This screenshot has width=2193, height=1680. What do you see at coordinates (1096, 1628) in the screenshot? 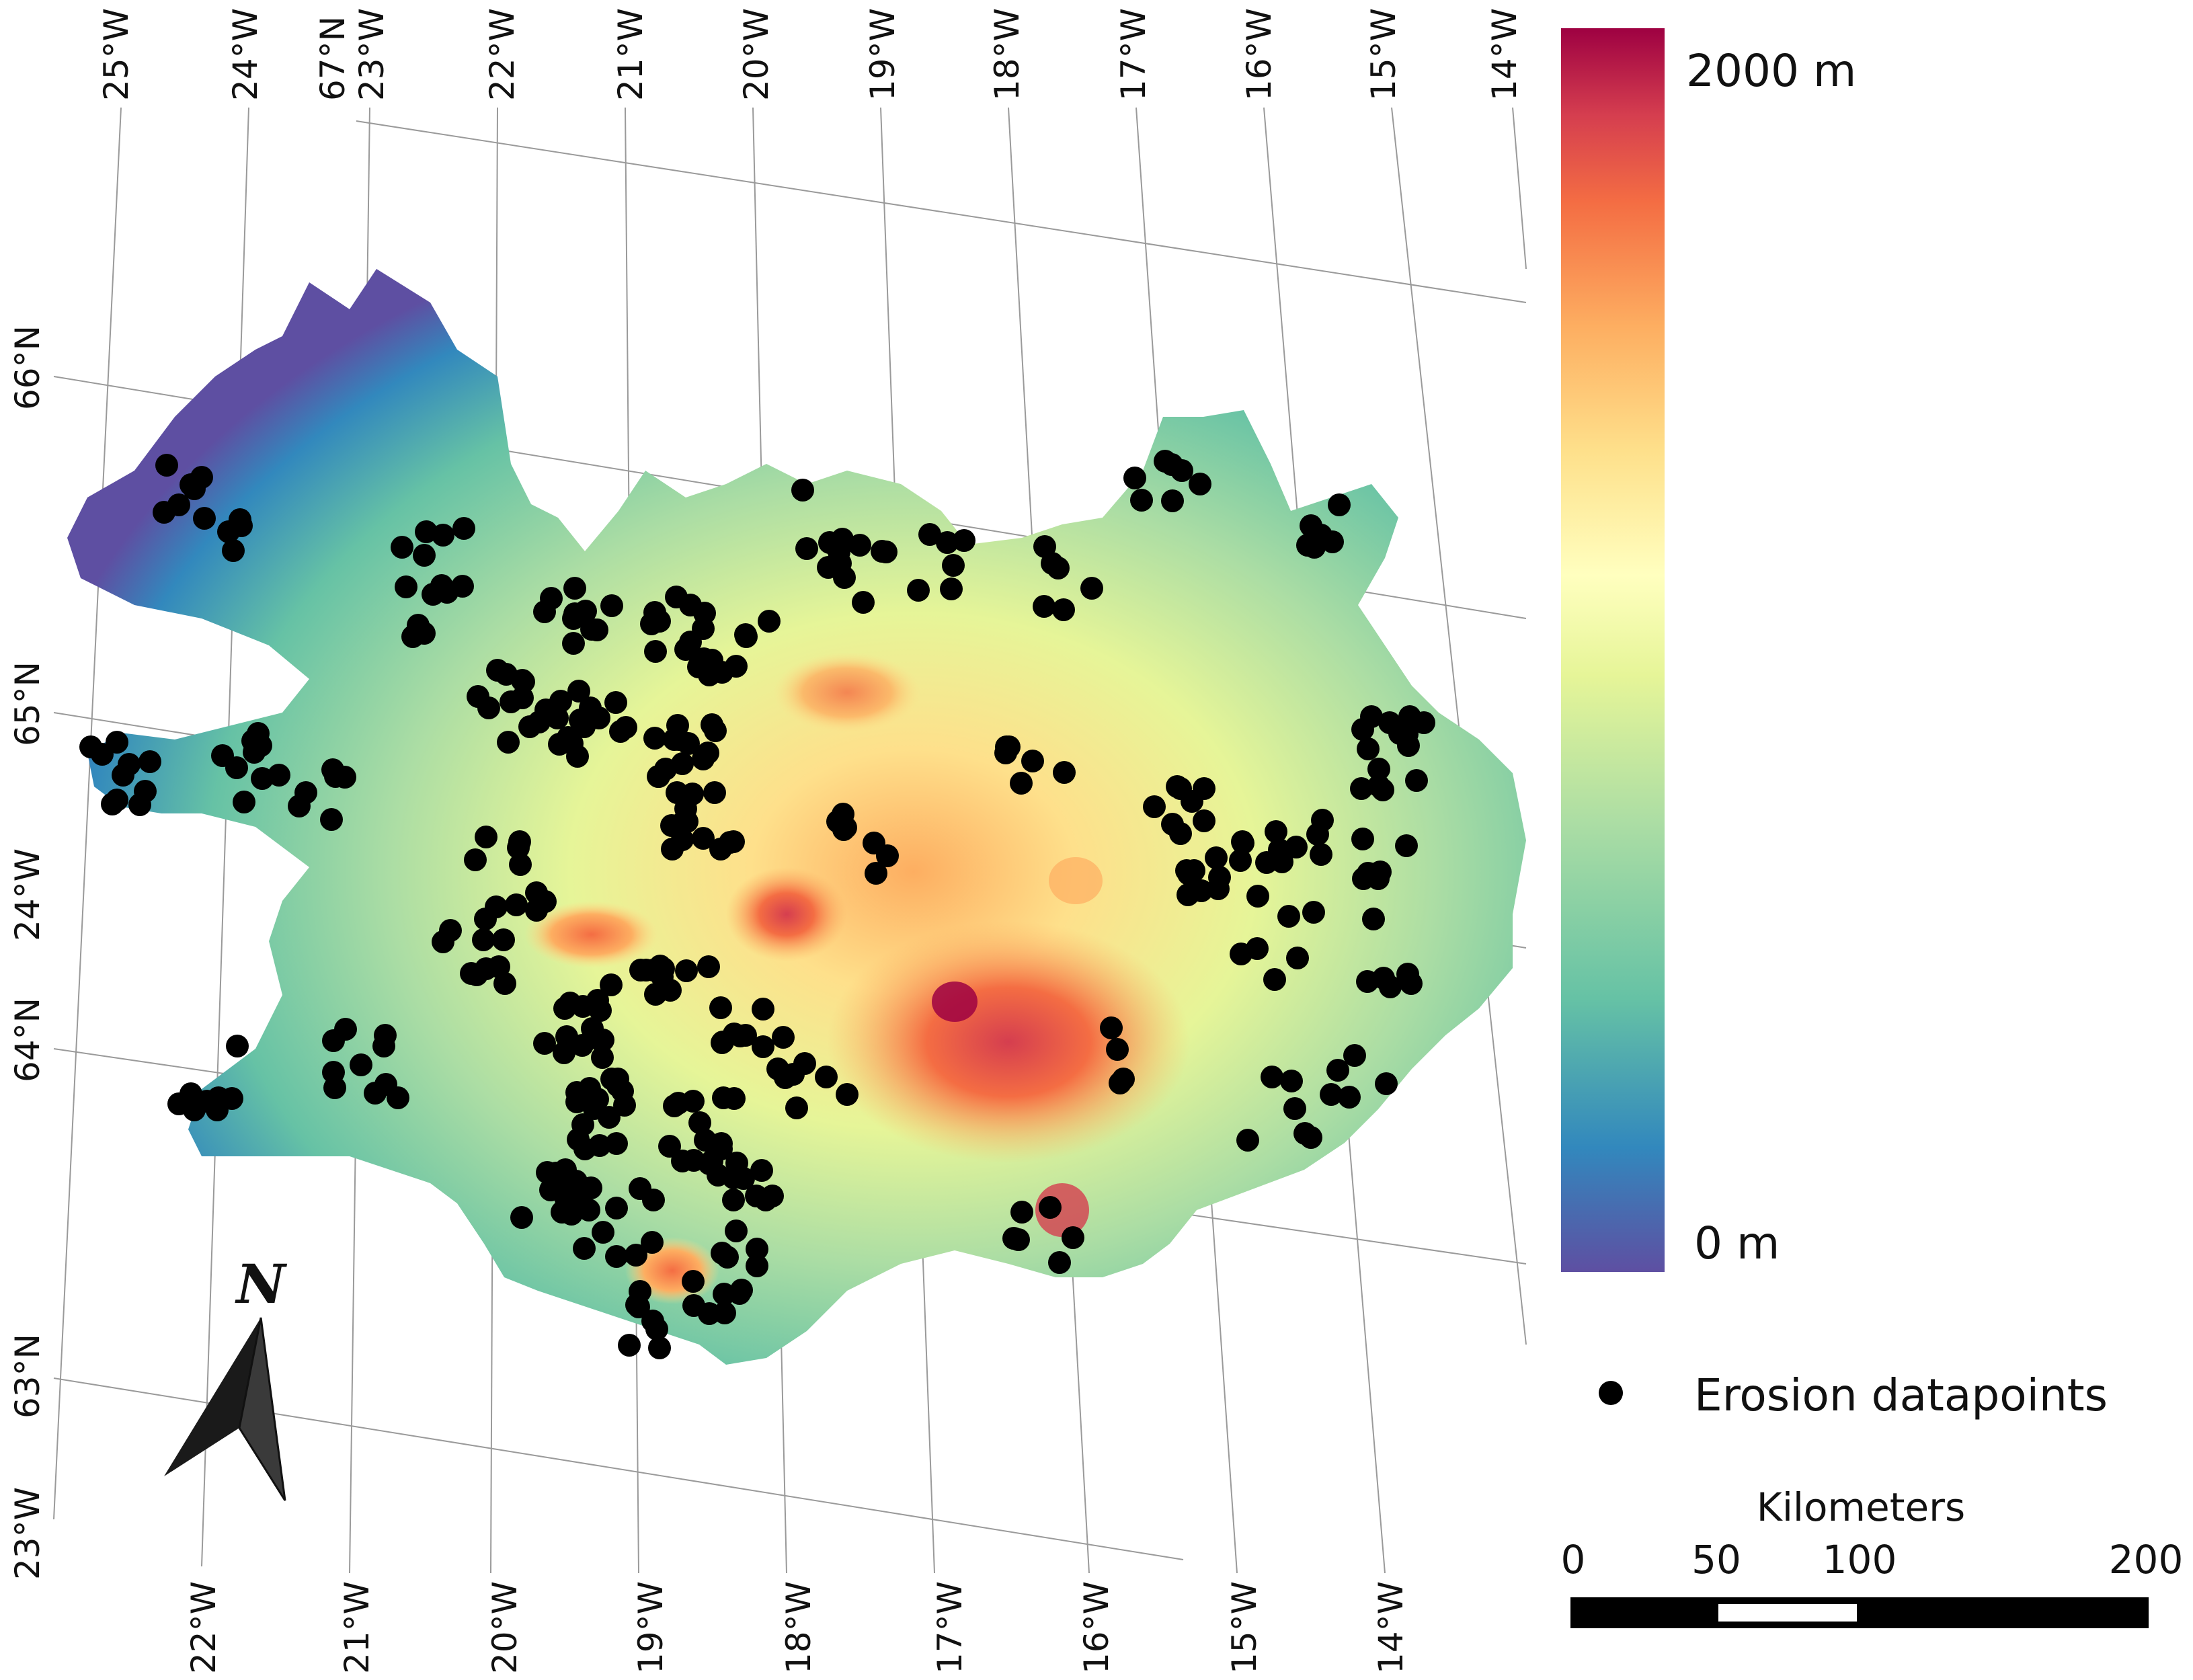
I see `bottom-graticule-label: 16°W` at bounding box center [1096, 1628].